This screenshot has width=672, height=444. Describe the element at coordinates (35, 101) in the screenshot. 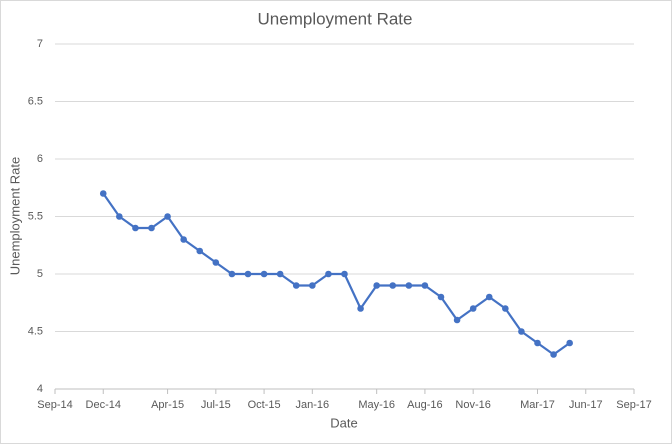

I see `y-tick-label: 6.5` at that location.